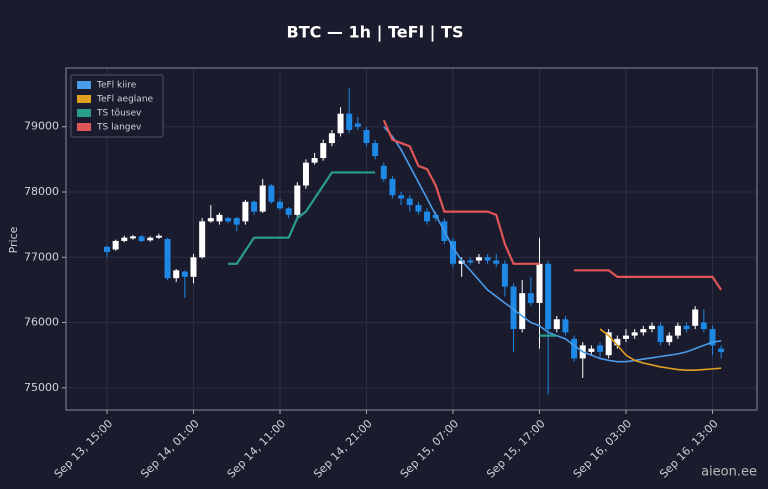 This screenshot has height=489, width=768. Describe the element at coordinates (13, 239) in the screenshot. I see `y-axis-label: Price` at that location.